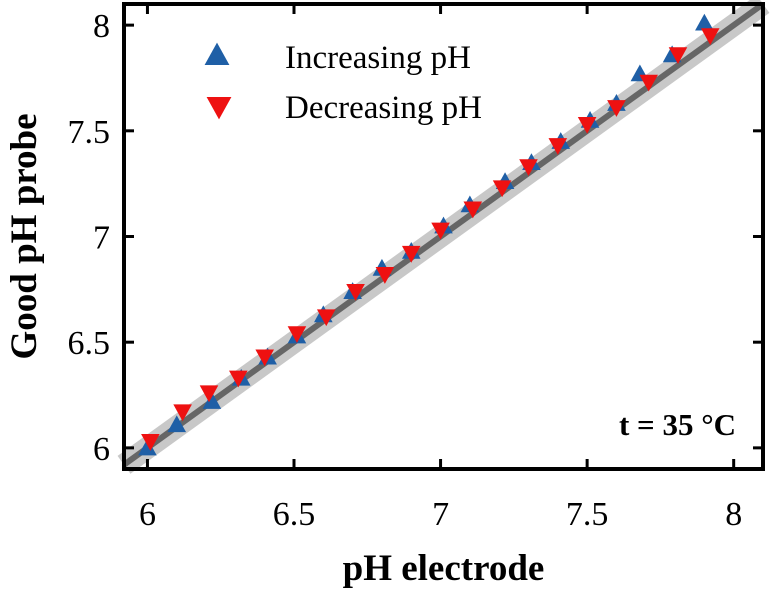 The height and width of the screenshot is (590, 770). Describe the element at coordinates (219, 108) in the screenshot. I see `legend-marker-decreasing-ph` at that location.